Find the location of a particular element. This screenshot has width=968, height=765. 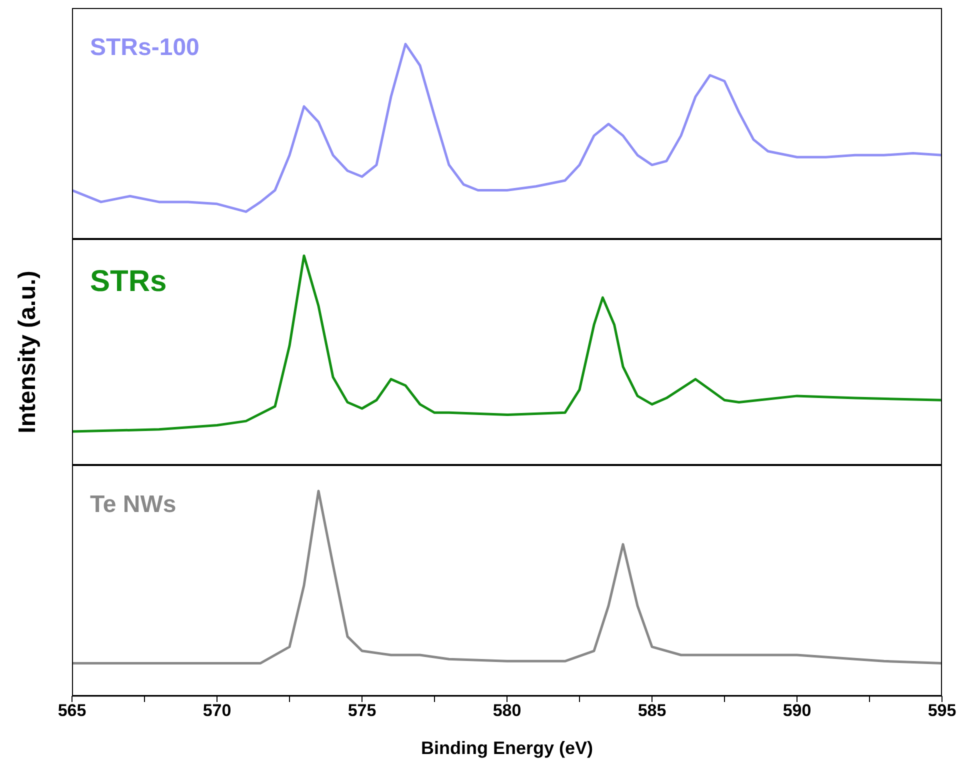

x-tick-label: 580 is located at coordinates (507, 710).